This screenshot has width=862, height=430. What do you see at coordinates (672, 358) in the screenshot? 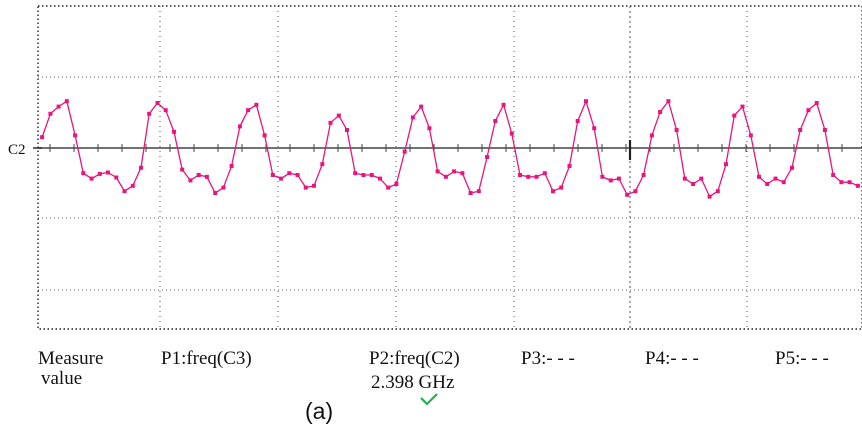
I see `p4-label: P4:- - -` at bounding box center [672, 358].